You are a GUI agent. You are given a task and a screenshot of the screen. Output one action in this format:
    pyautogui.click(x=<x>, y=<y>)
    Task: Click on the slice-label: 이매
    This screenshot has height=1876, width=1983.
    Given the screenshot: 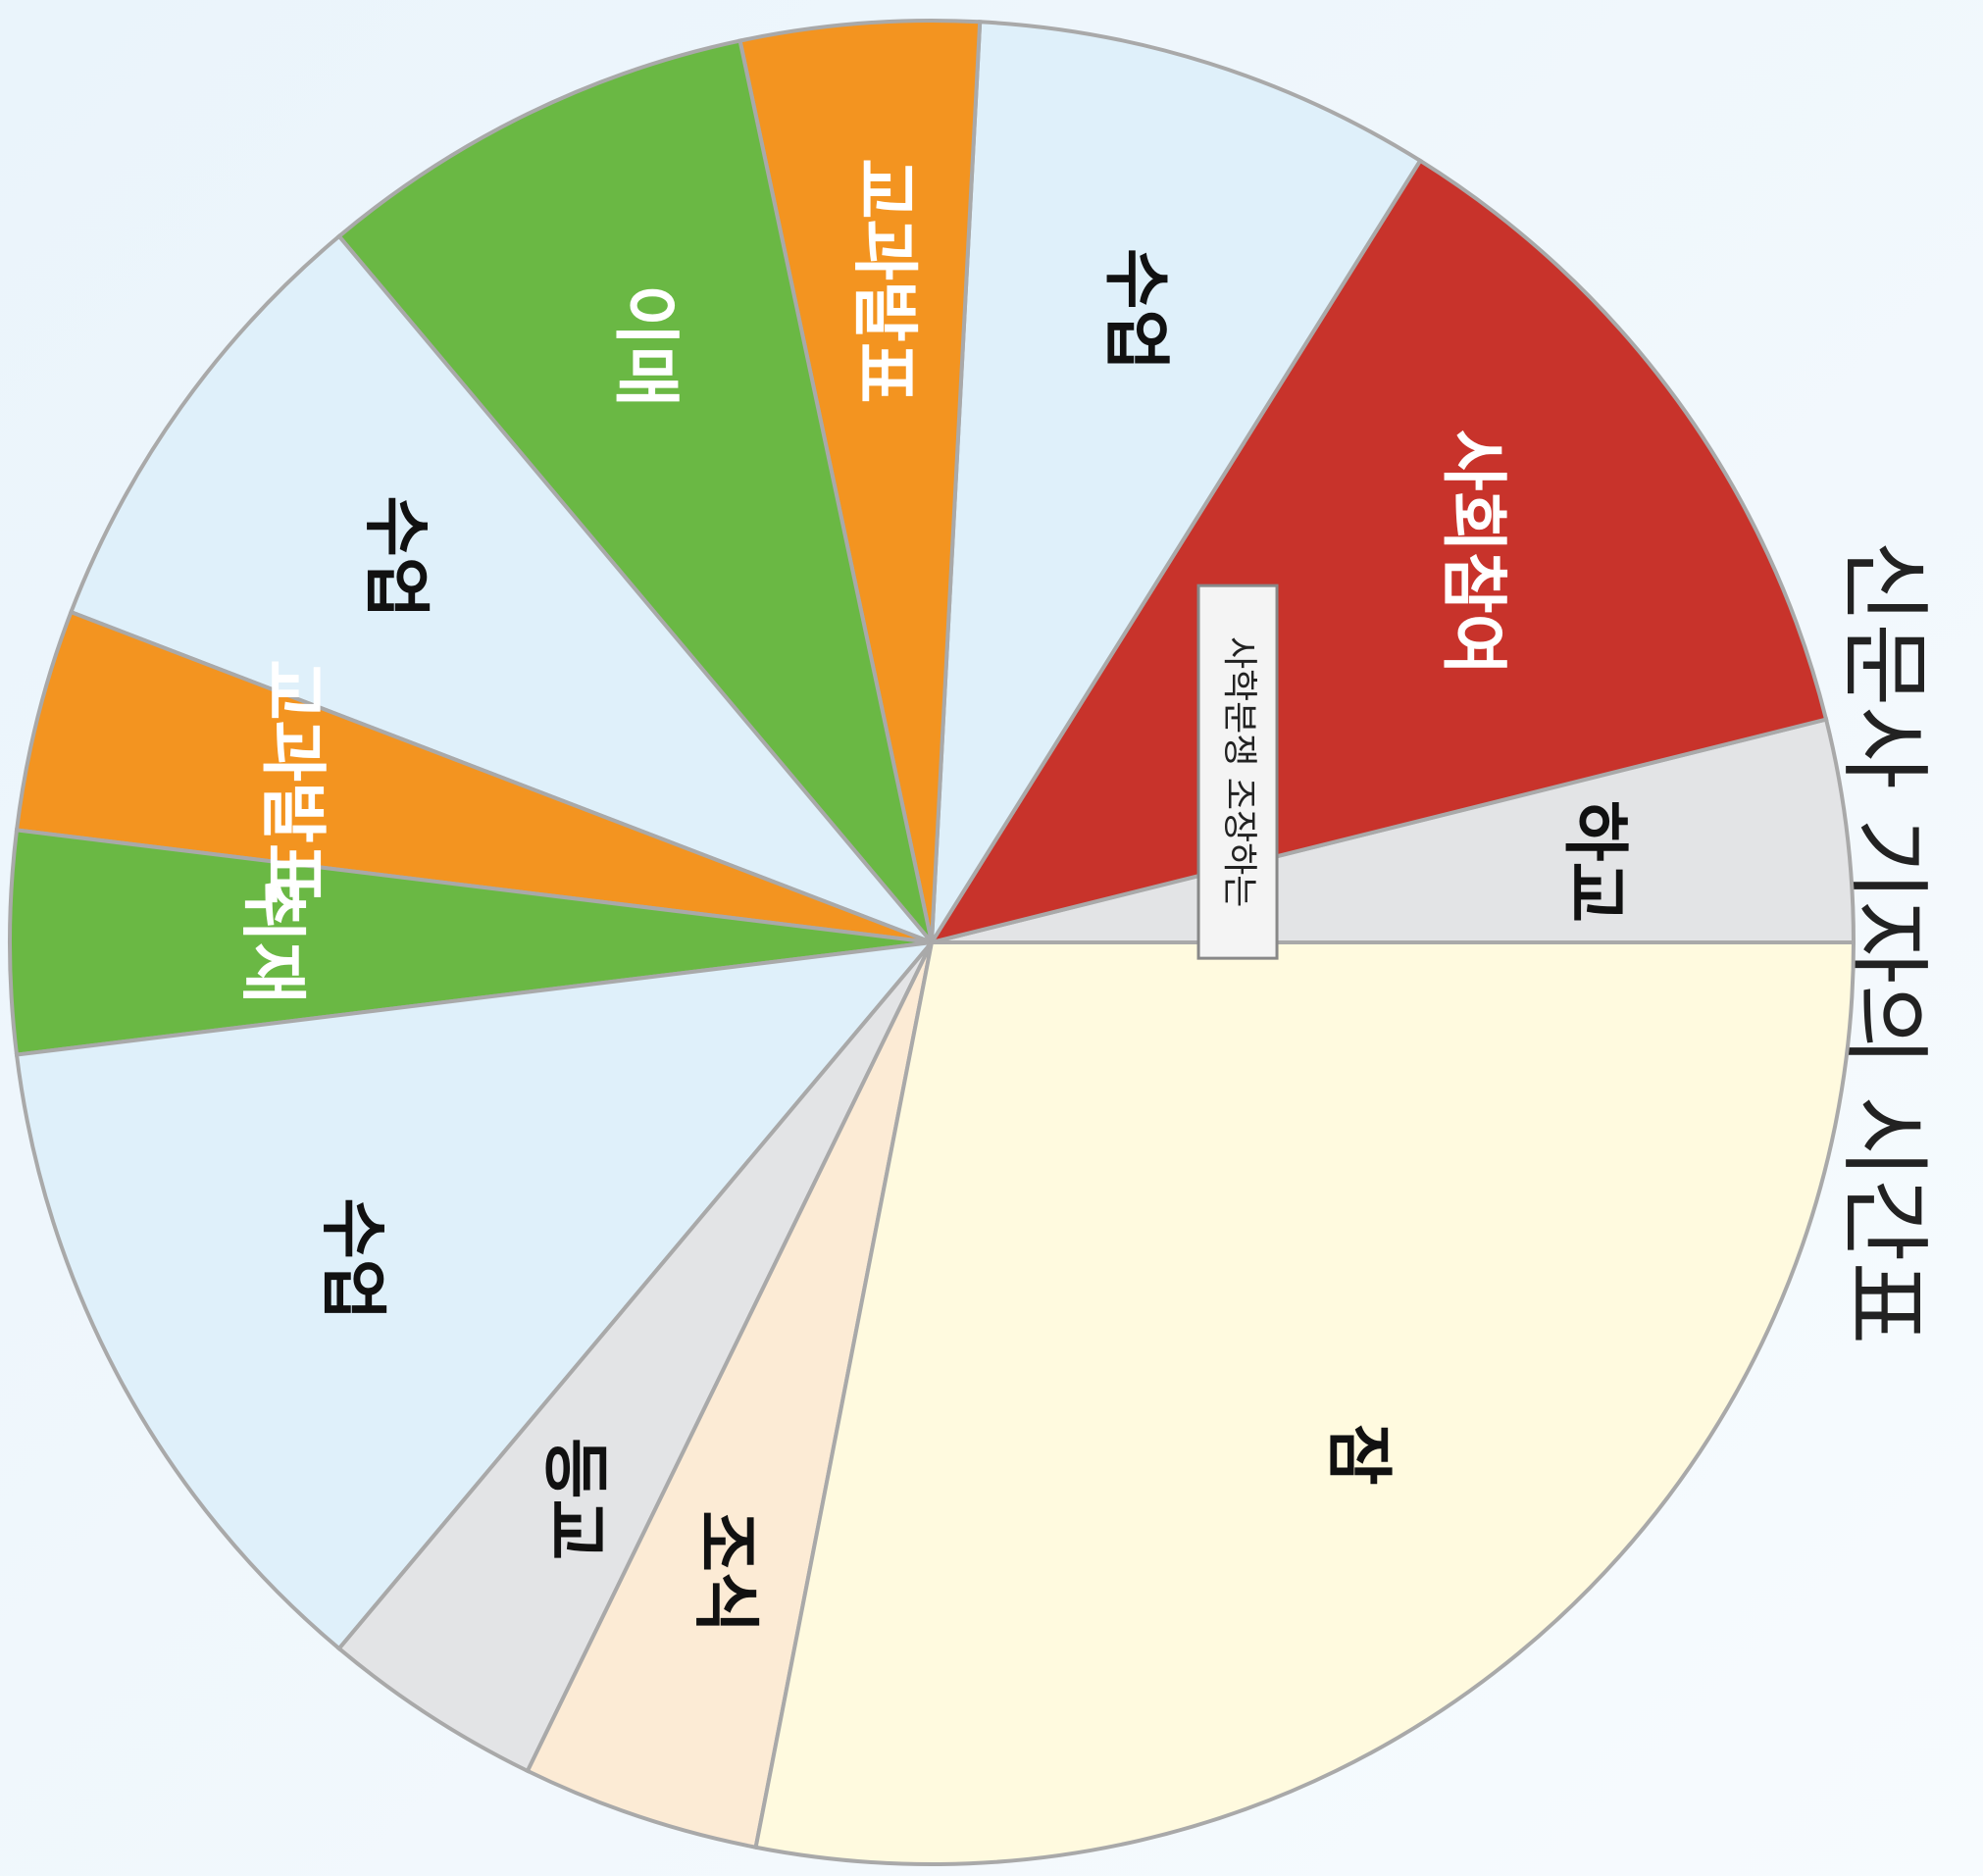 What is the action you would take?
    pyautogui.click(x=645, y=345)
    